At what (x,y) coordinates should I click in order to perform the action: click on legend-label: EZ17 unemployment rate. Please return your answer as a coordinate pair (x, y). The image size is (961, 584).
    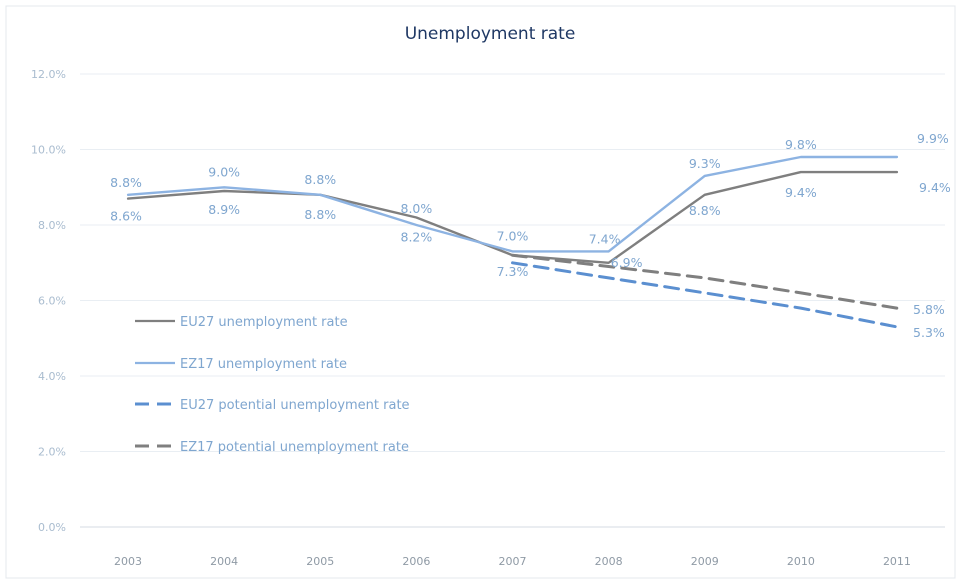
    Looking at the image, I should click on (263, 364).